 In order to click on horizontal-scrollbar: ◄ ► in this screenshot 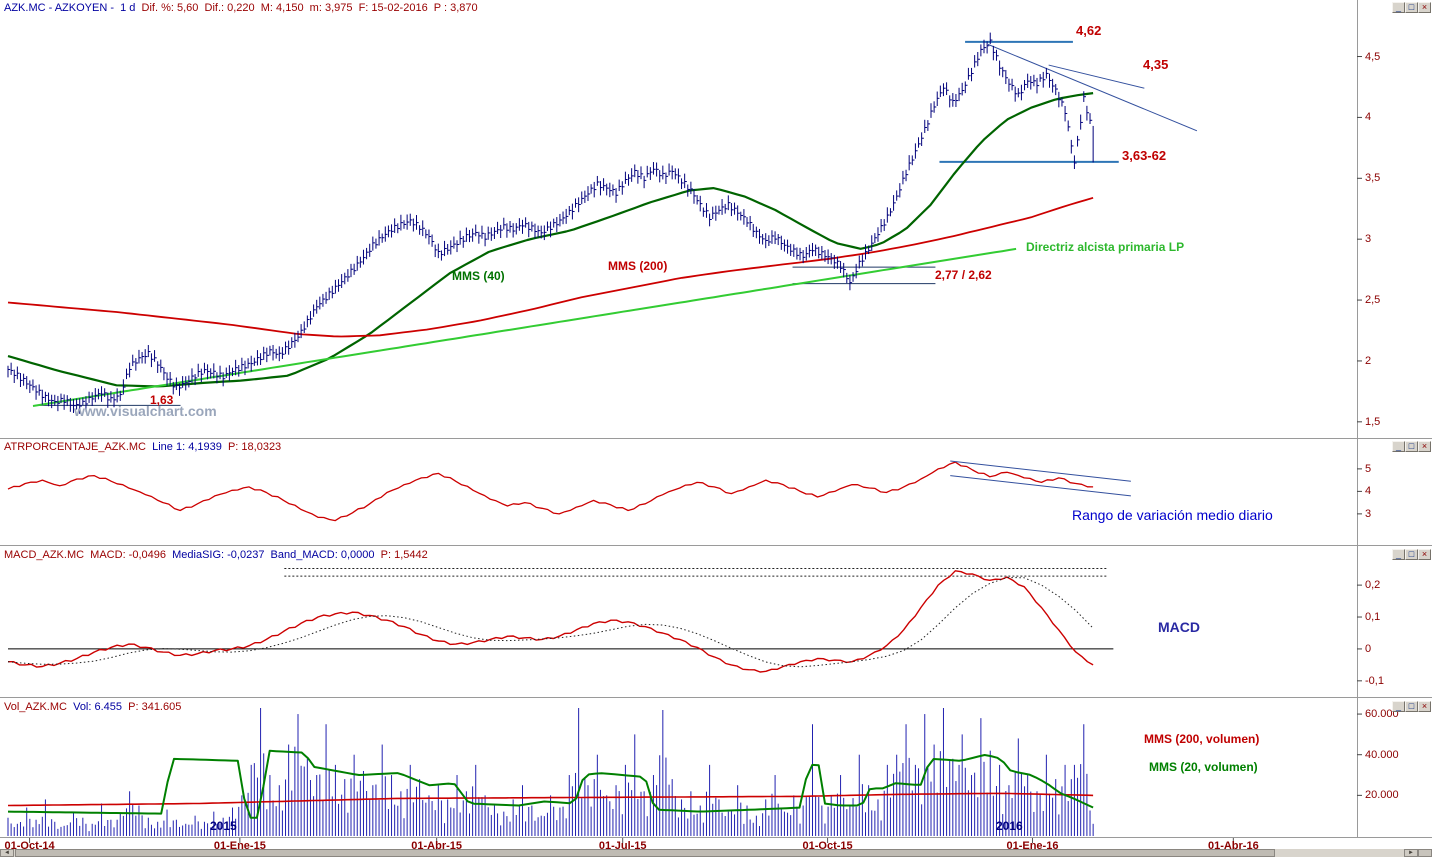, I will do `click(716, 853)`.